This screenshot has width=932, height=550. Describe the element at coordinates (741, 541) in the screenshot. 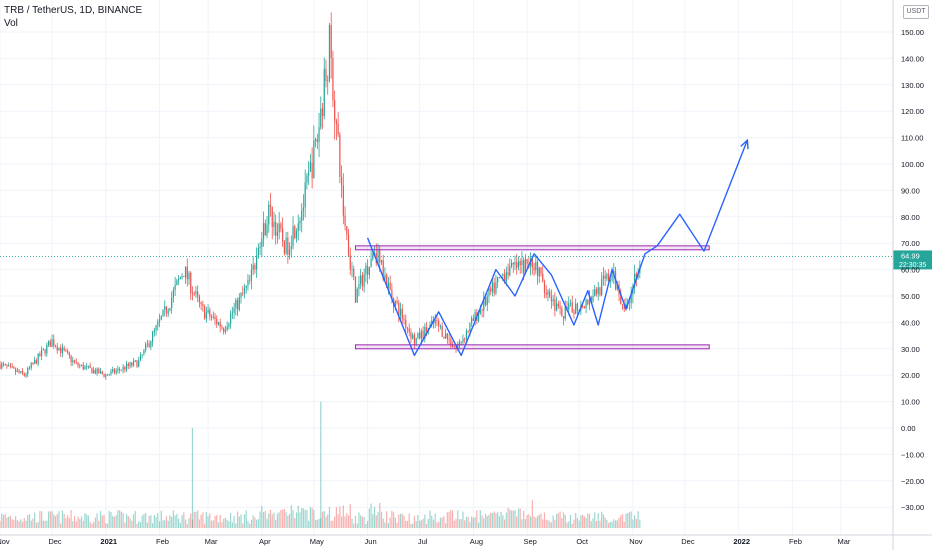

I see `x-tick-label: 2022` at that location.